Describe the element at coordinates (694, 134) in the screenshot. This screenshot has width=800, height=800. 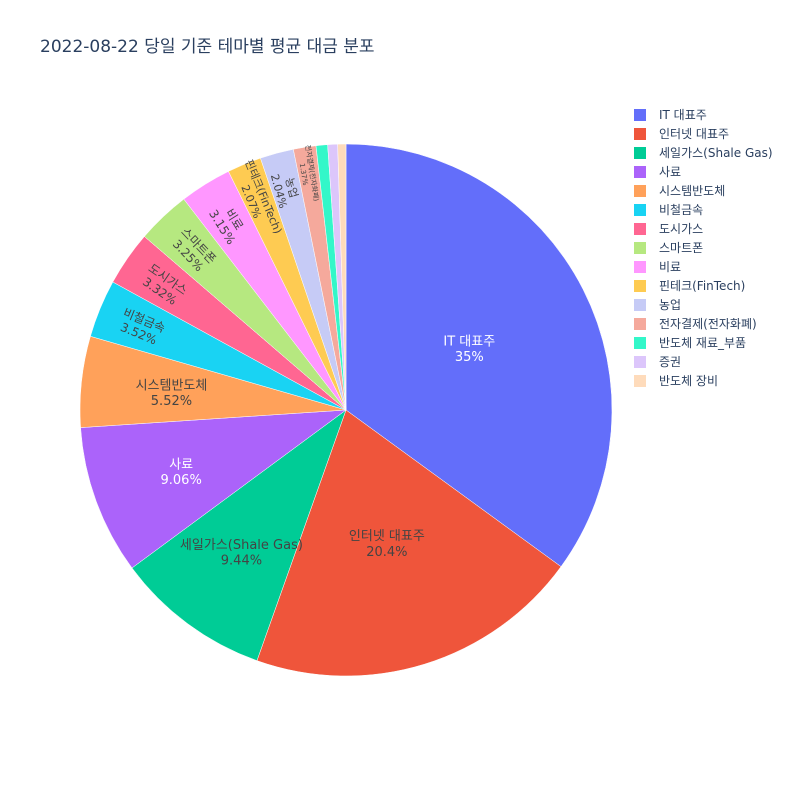
I see `legend-label: 인터넷 대표주` at that location.